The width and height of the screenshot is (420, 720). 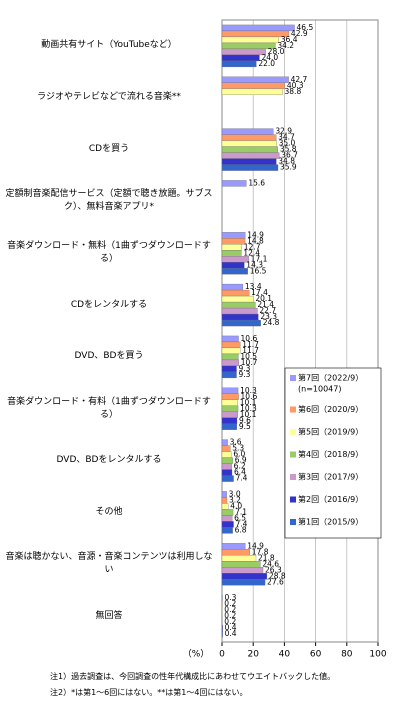 What do you see at coordinates (330, 522) in the screenshot?
I see `legend-label: 第1回（2015/9）` at bounding box center [330, 522].